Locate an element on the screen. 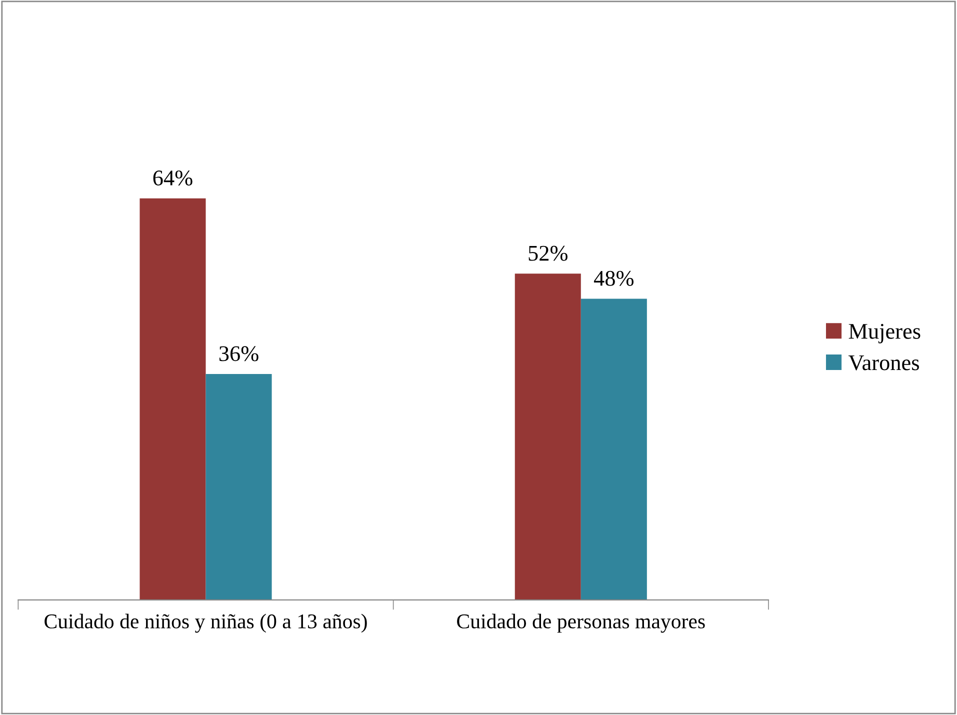  legend-label: Mujeres is located at coordinates (884, 334).